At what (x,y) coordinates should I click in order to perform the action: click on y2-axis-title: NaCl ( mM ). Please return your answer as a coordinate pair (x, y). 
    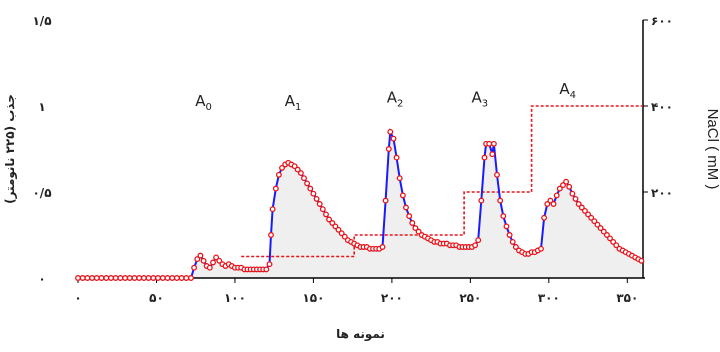
    Looking at the image, I should click on (712, 149).